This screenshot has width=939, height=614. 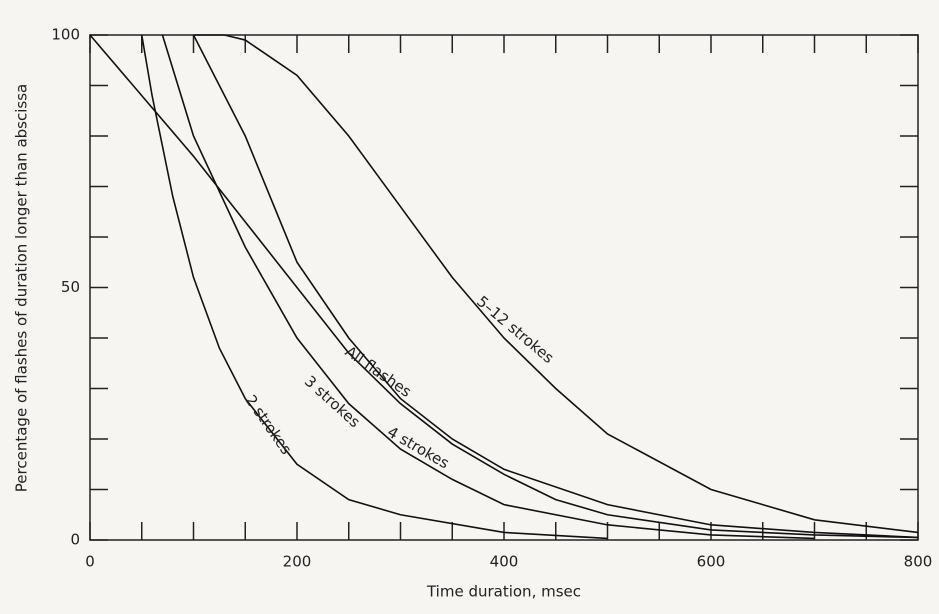 What do you see at coordinates (918, 562) in the screenshot?
I see `x-tick-label: 800` at bounding box center [918, 562].